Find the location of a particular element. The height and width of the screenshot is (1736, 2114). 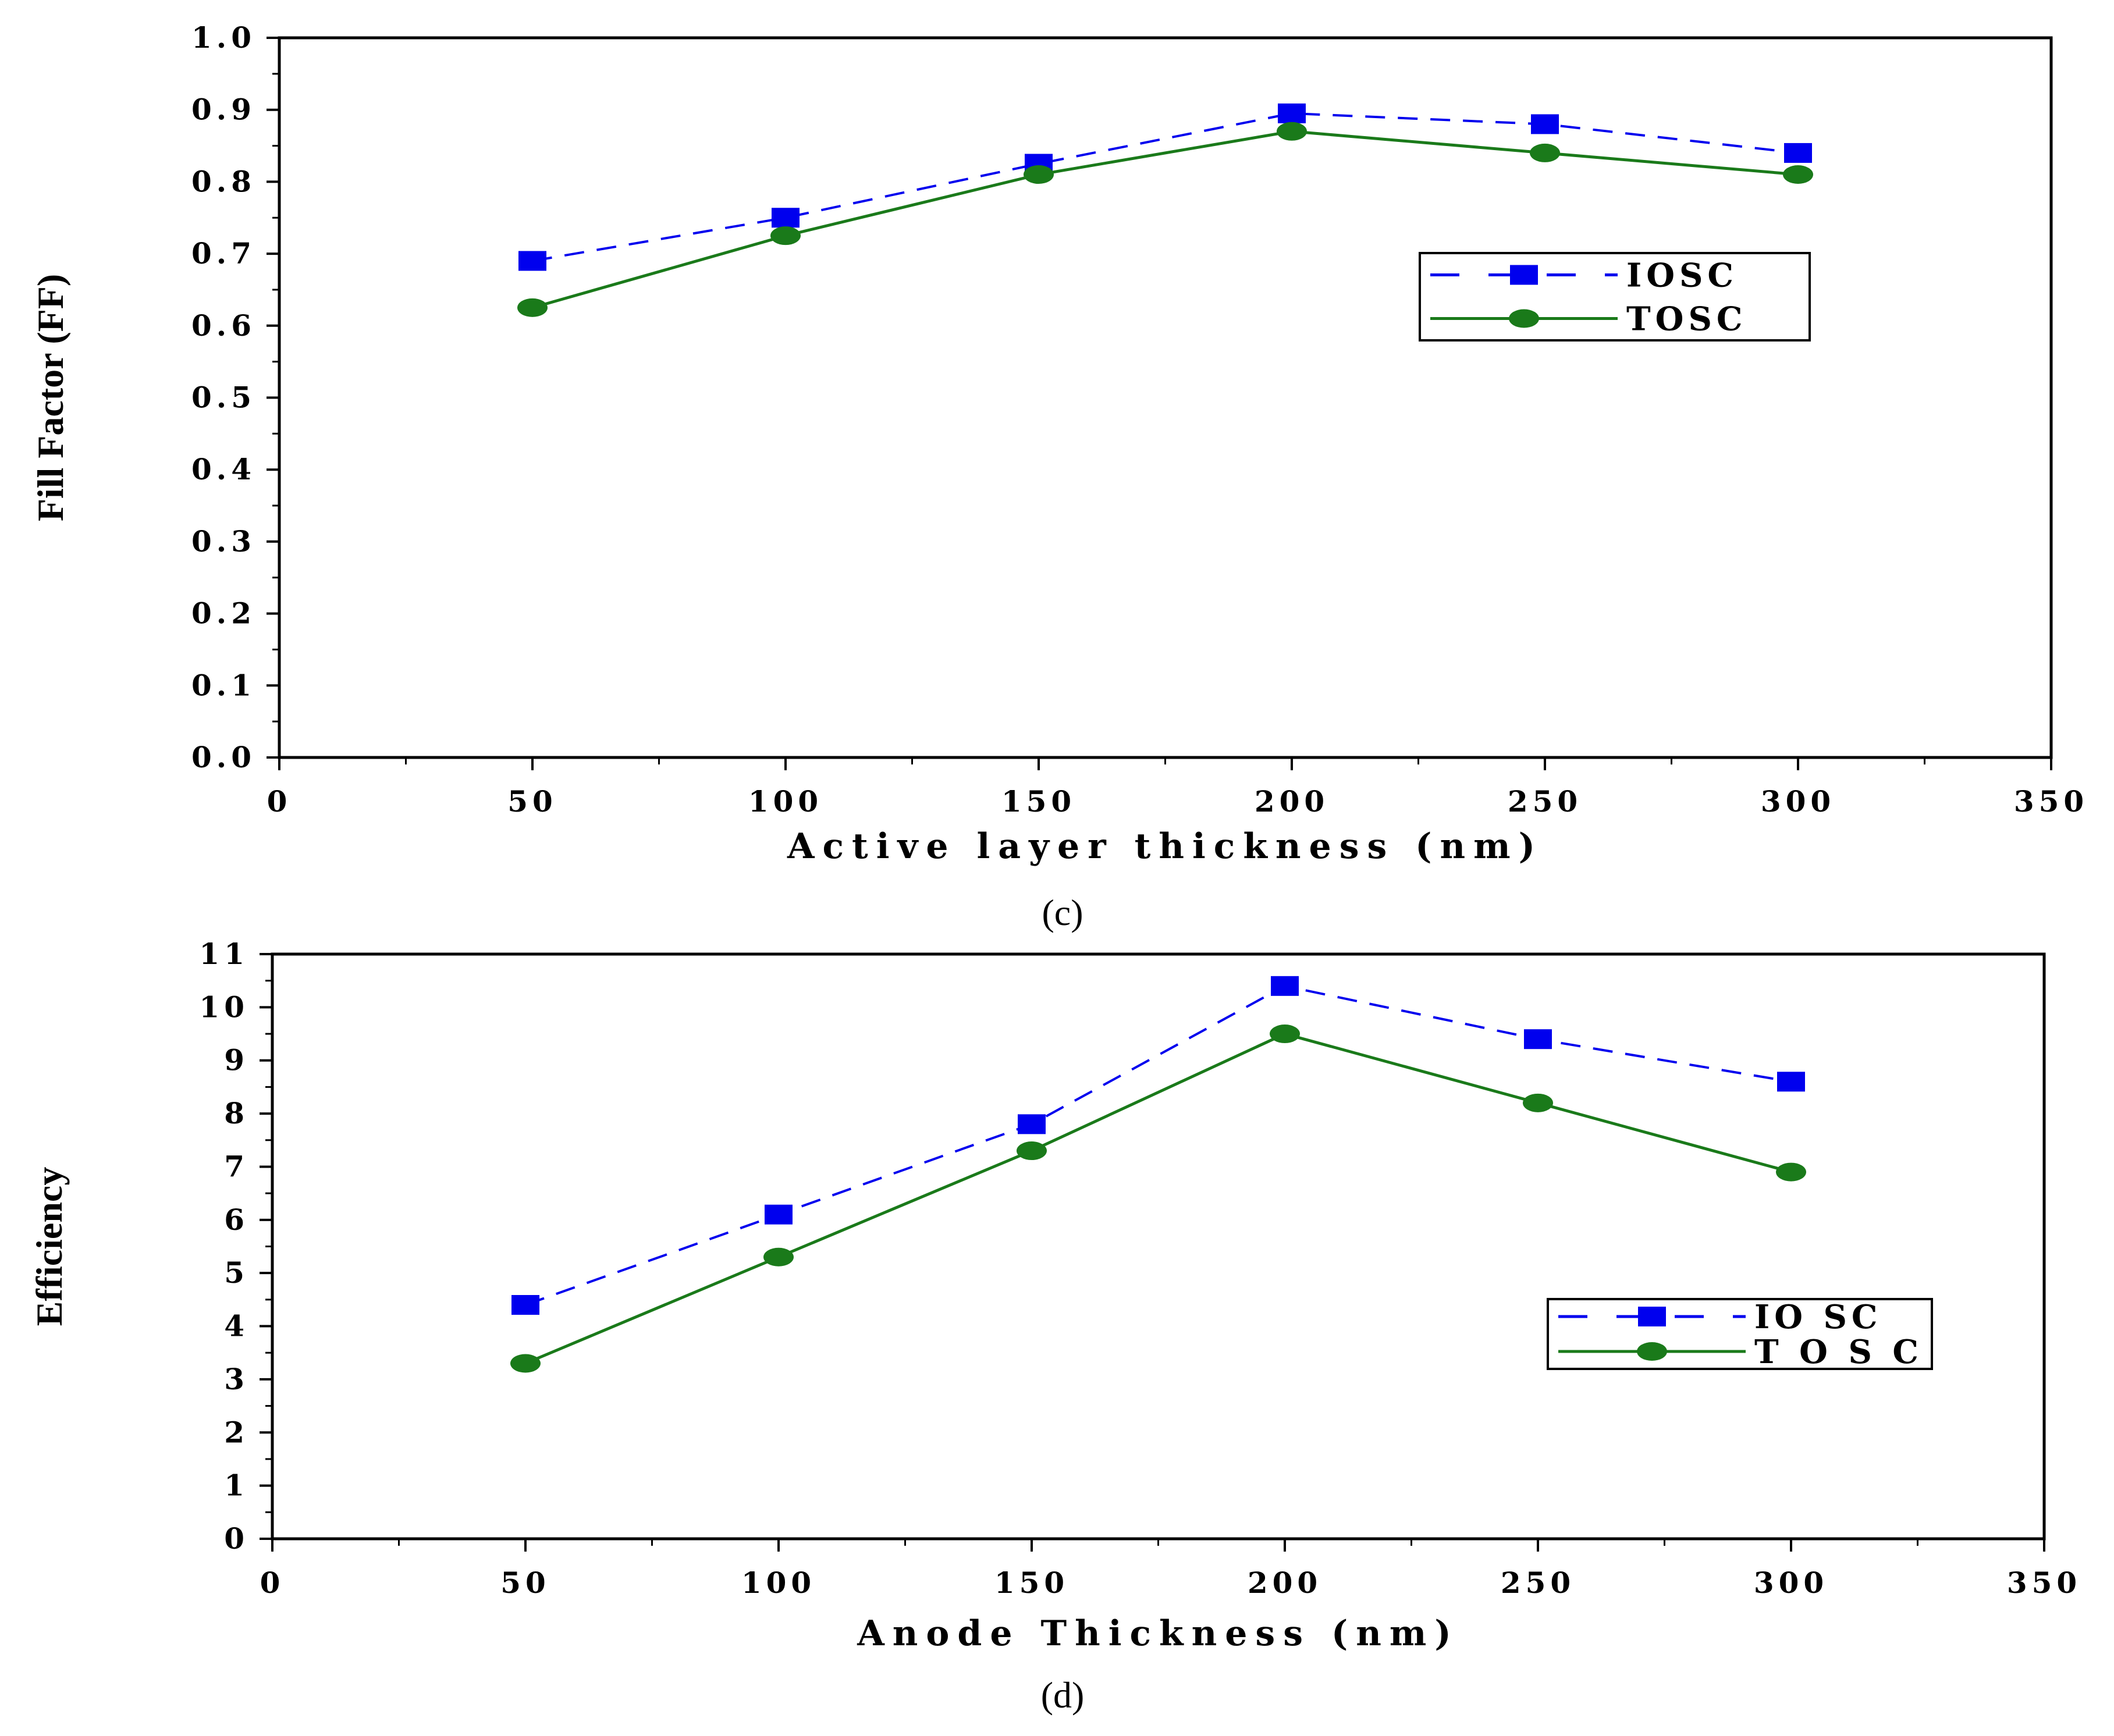

y-tick-label: 0.9 is located at coordinates (223, 110).